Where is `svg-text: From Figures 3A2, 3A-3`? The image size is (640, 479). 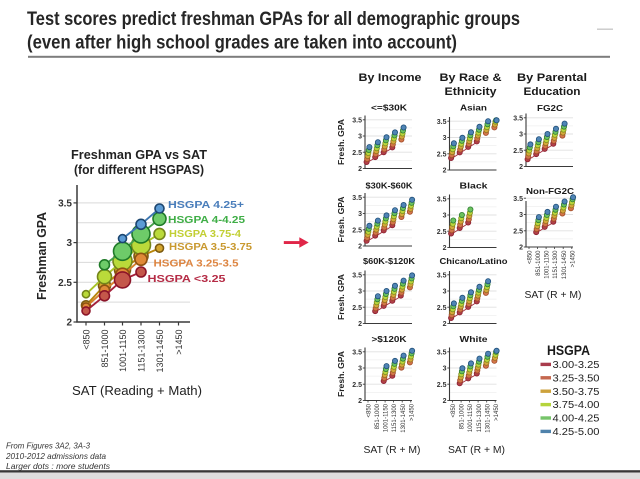 svg-text: From Figures 3A2, 3A-3 is located at coordinates (48, 446).